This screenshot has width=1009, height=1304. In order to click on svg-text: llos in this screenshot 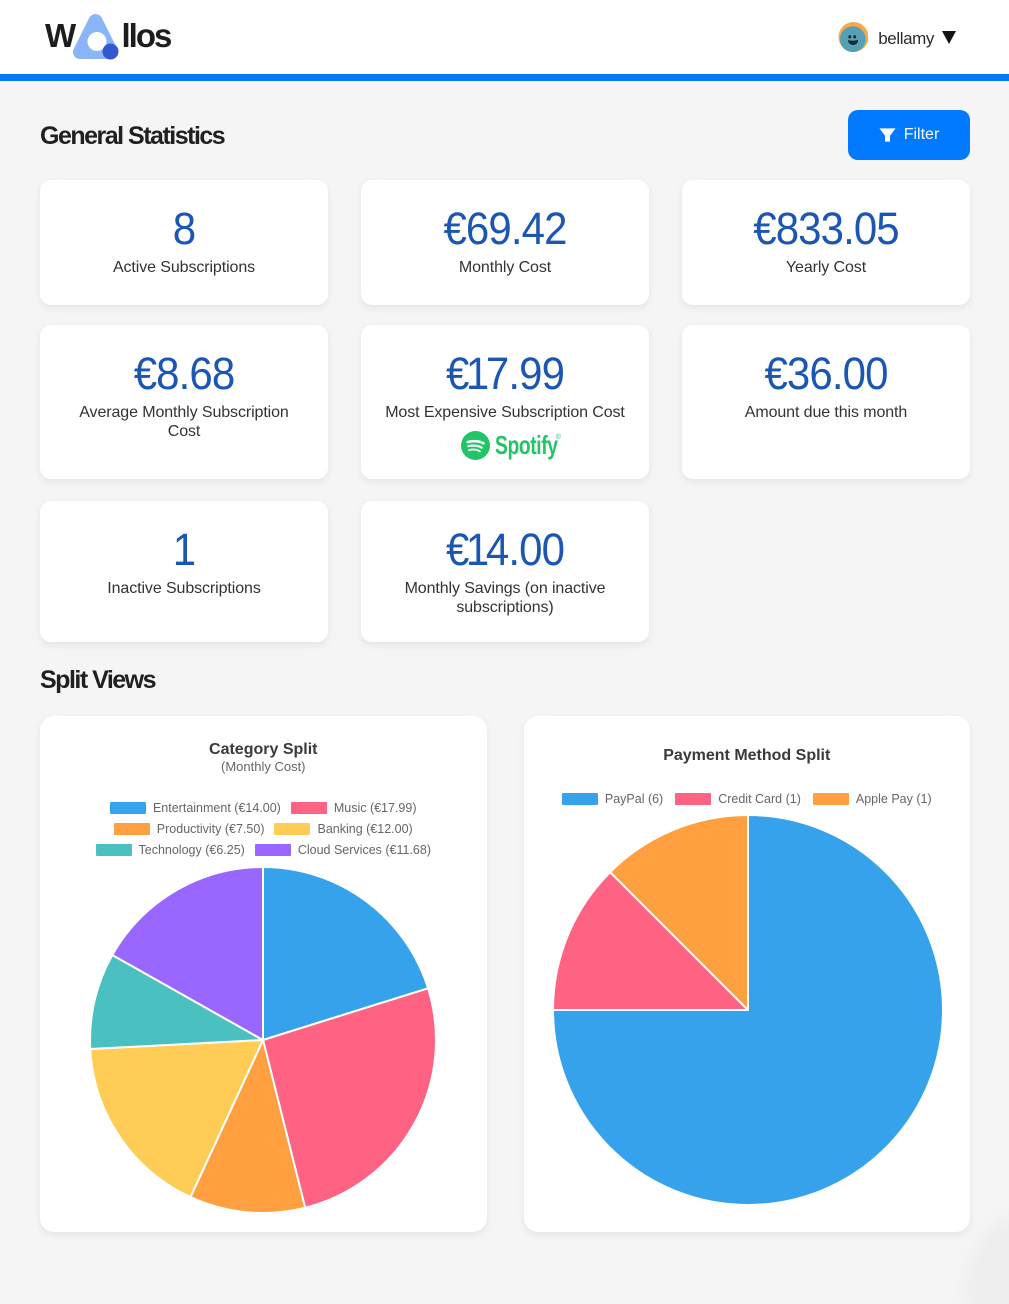, I will do `click(146, 35)`.